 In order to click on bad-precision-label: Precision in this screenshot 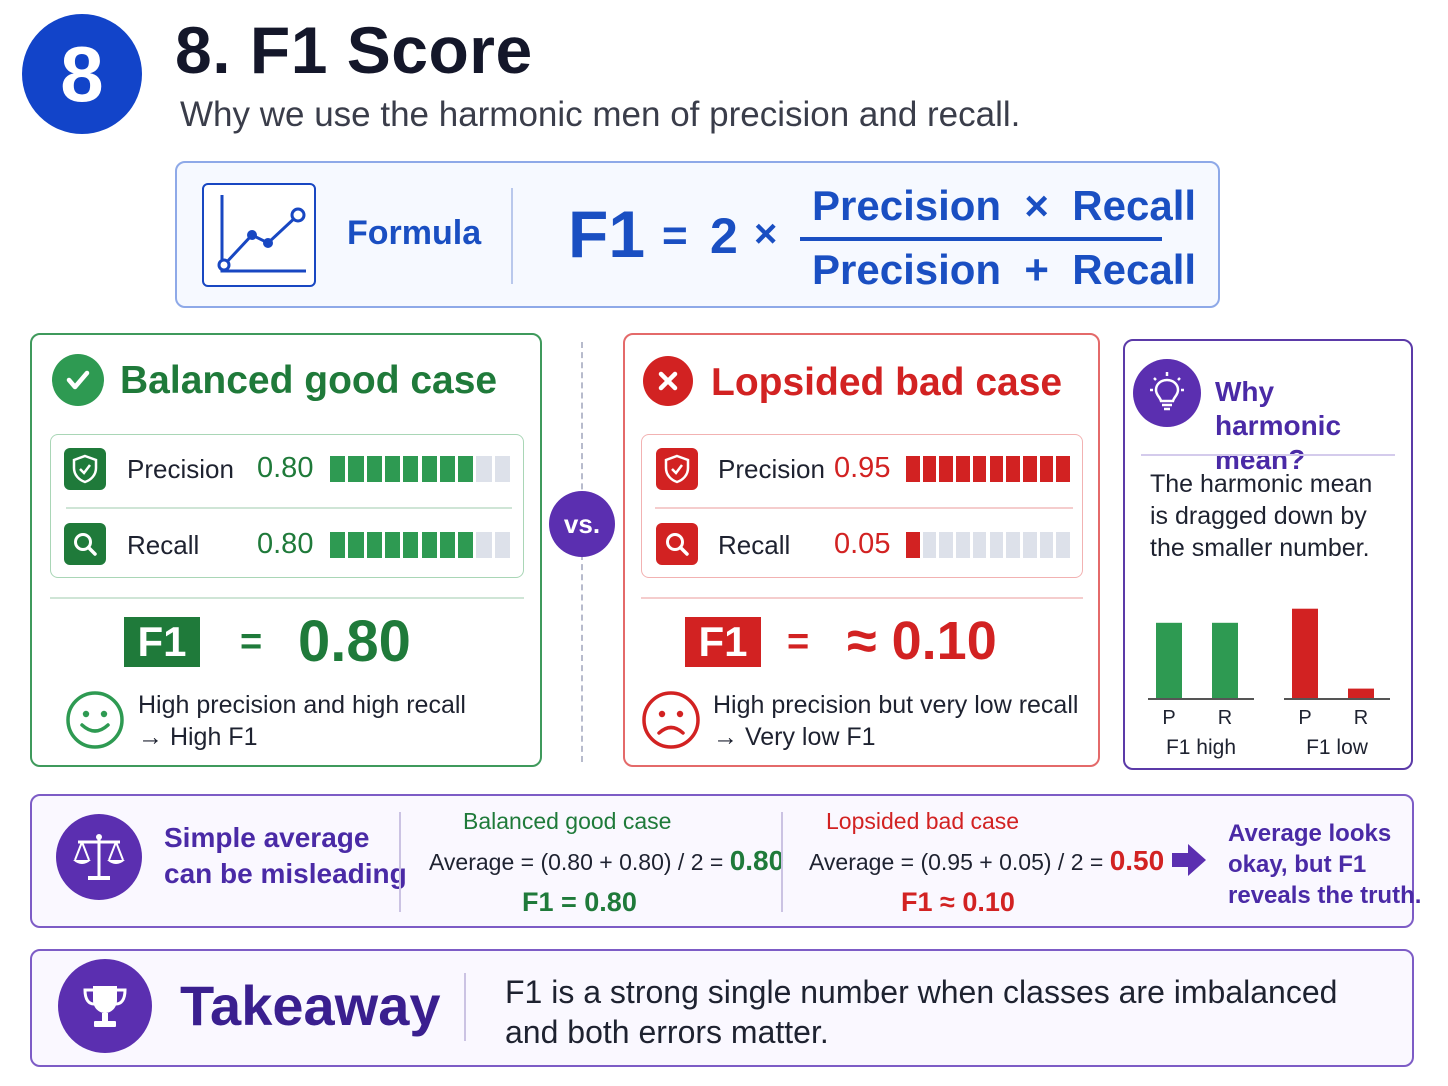, I will do `click(771, 469)`.